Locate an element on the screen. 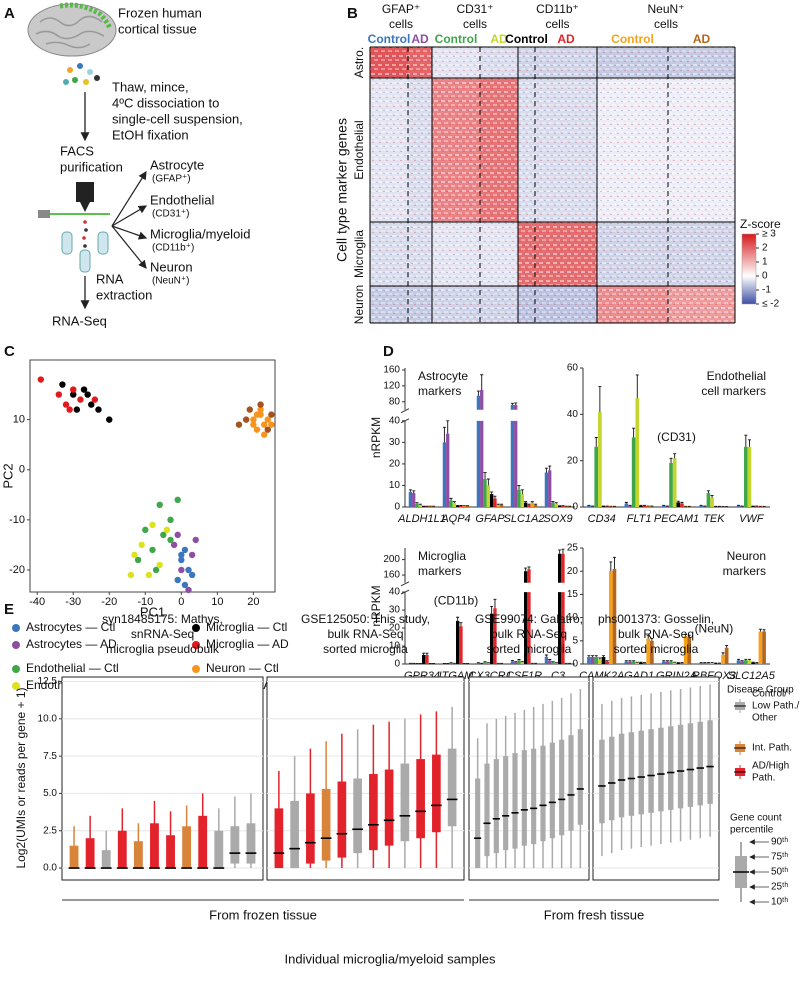 This screenshot has height=996, width=800. legend-label: Path. is located at coordinates (763, 778).